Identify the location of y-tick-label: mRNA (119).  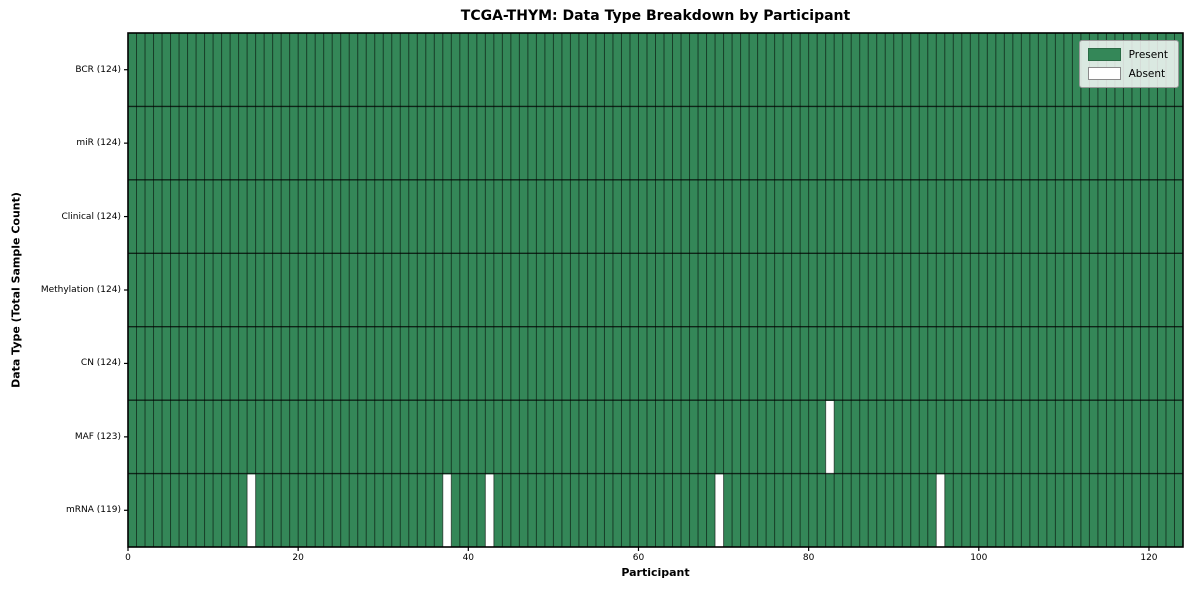
(93, 510).